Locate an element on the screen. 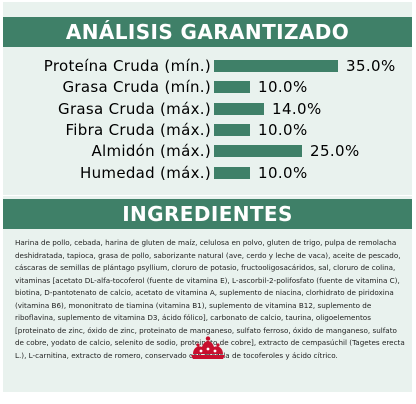  royal-crown-logo-icon is located at coordinates (208, 347).